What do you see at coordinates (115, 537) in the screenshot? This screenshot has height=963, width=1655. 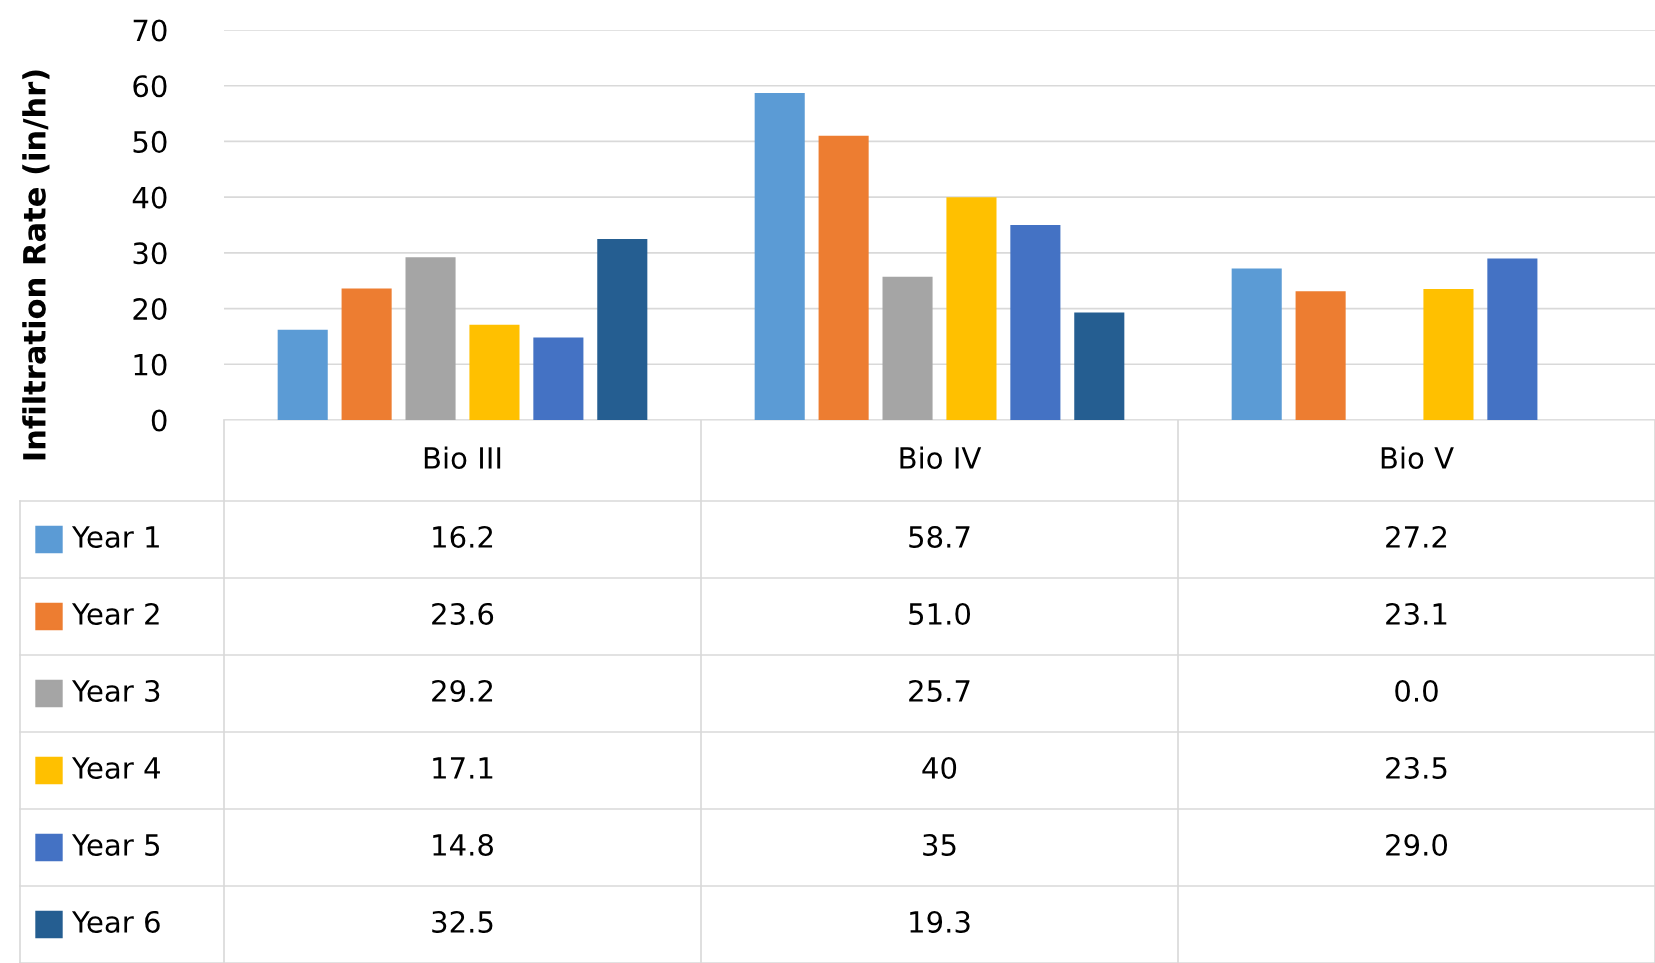 I see `legend-label: Year 1` at bounding box center [115, 537].